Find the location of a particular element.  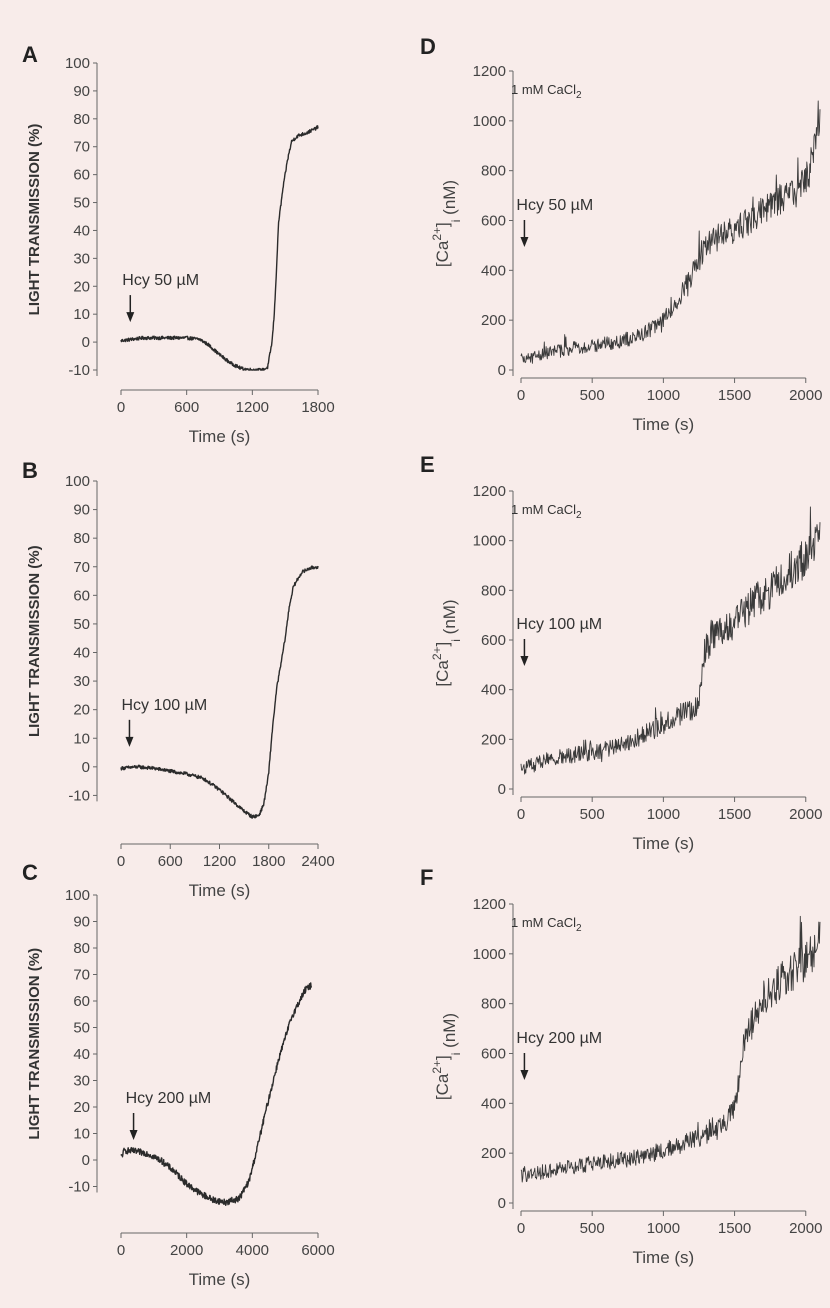

panel-letter: B is located at coordinates (30, 470).